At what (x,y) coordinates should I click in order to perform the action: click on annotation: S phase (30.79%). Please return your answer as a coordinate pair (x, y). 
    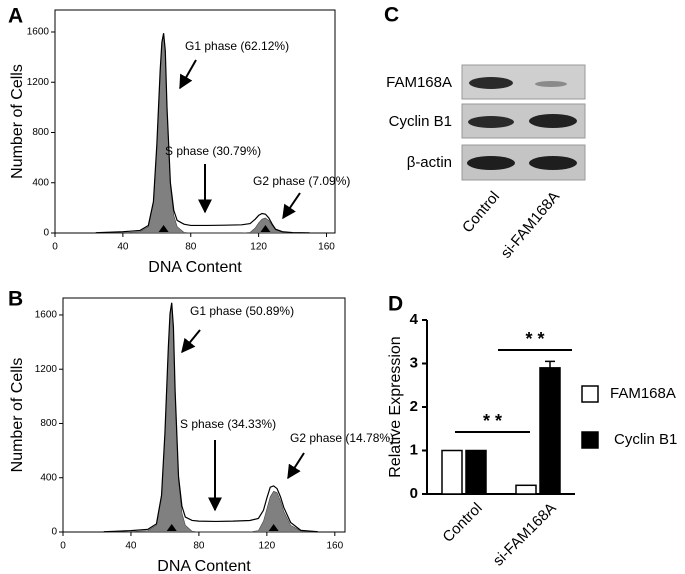
    Looking at the image, I should click on (213, 151).